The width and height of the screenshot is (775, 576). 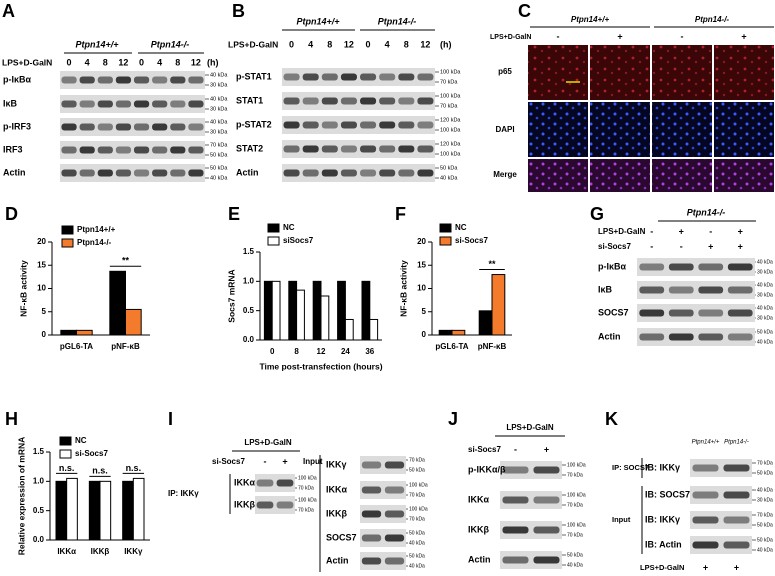 What do you see at coordinates (219, 85) in the screenshot?
I see `size-marker: 30 kDa` at bounding box center [219, 85].